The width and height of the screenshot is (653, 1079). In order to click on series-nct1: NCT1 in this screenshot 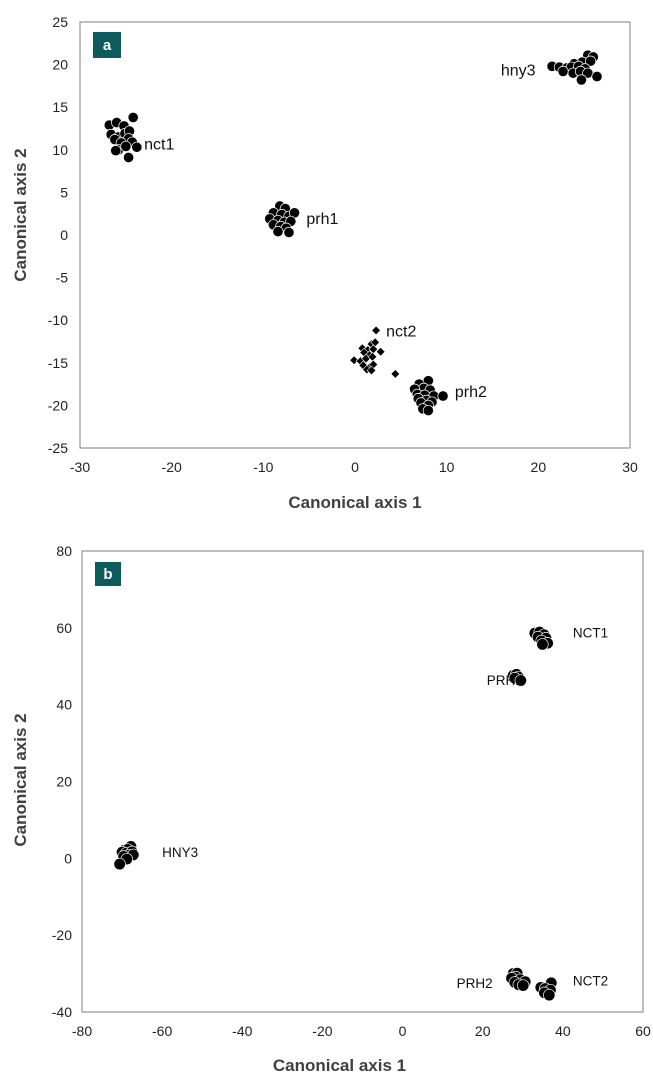, I will do `click(568, 638)`.